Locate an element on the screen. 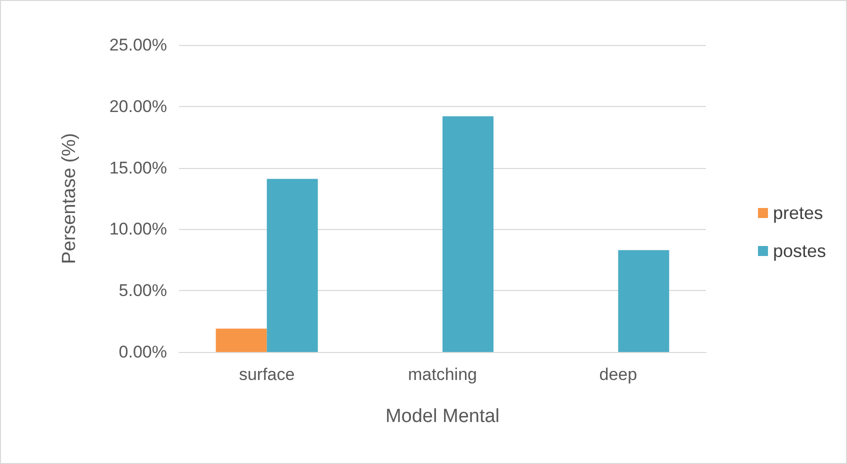  x-tick-label: surface is located at coordinates (266, 374).